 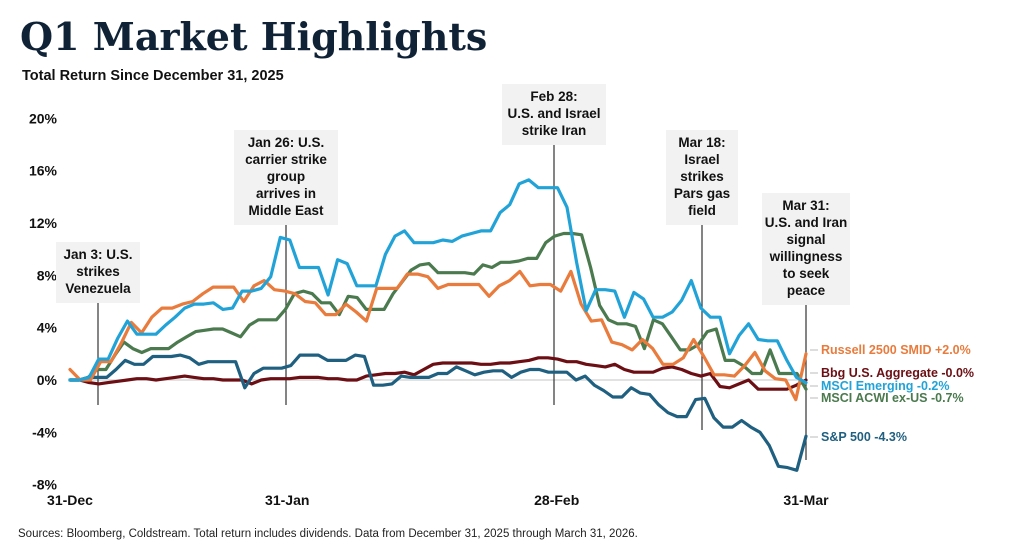 What do you see at coordinates (554, 130) in the screenshot?
I see `annotation-text: strike Iran` at bounding box center [554, 130].